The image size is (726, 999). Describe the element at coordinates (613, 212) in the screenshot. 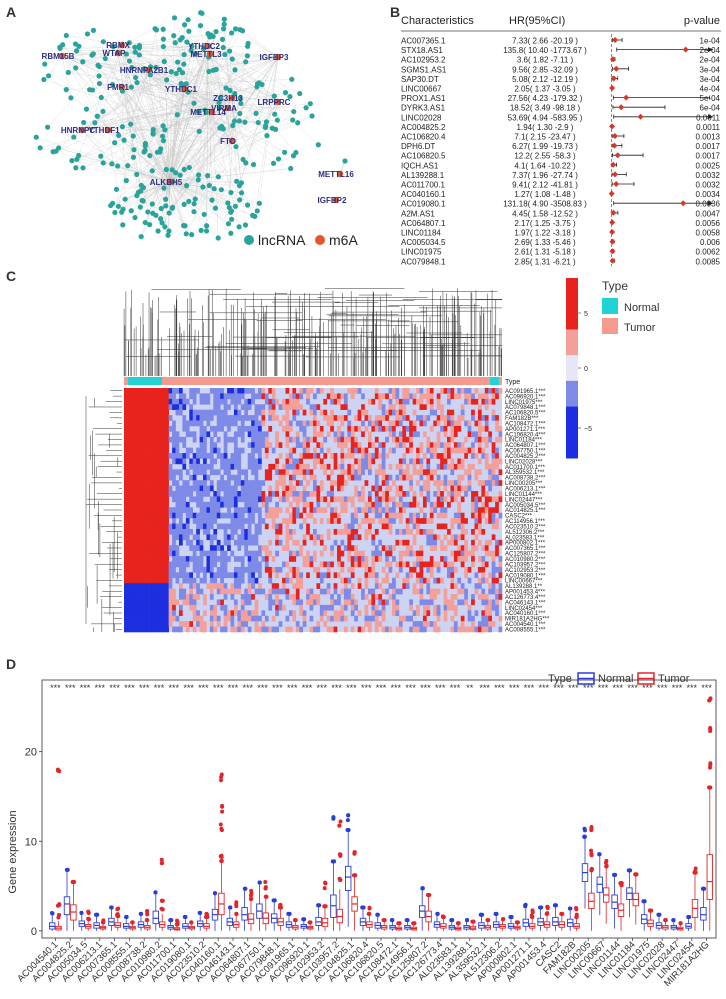

I see `forest-hr-point` at that location.